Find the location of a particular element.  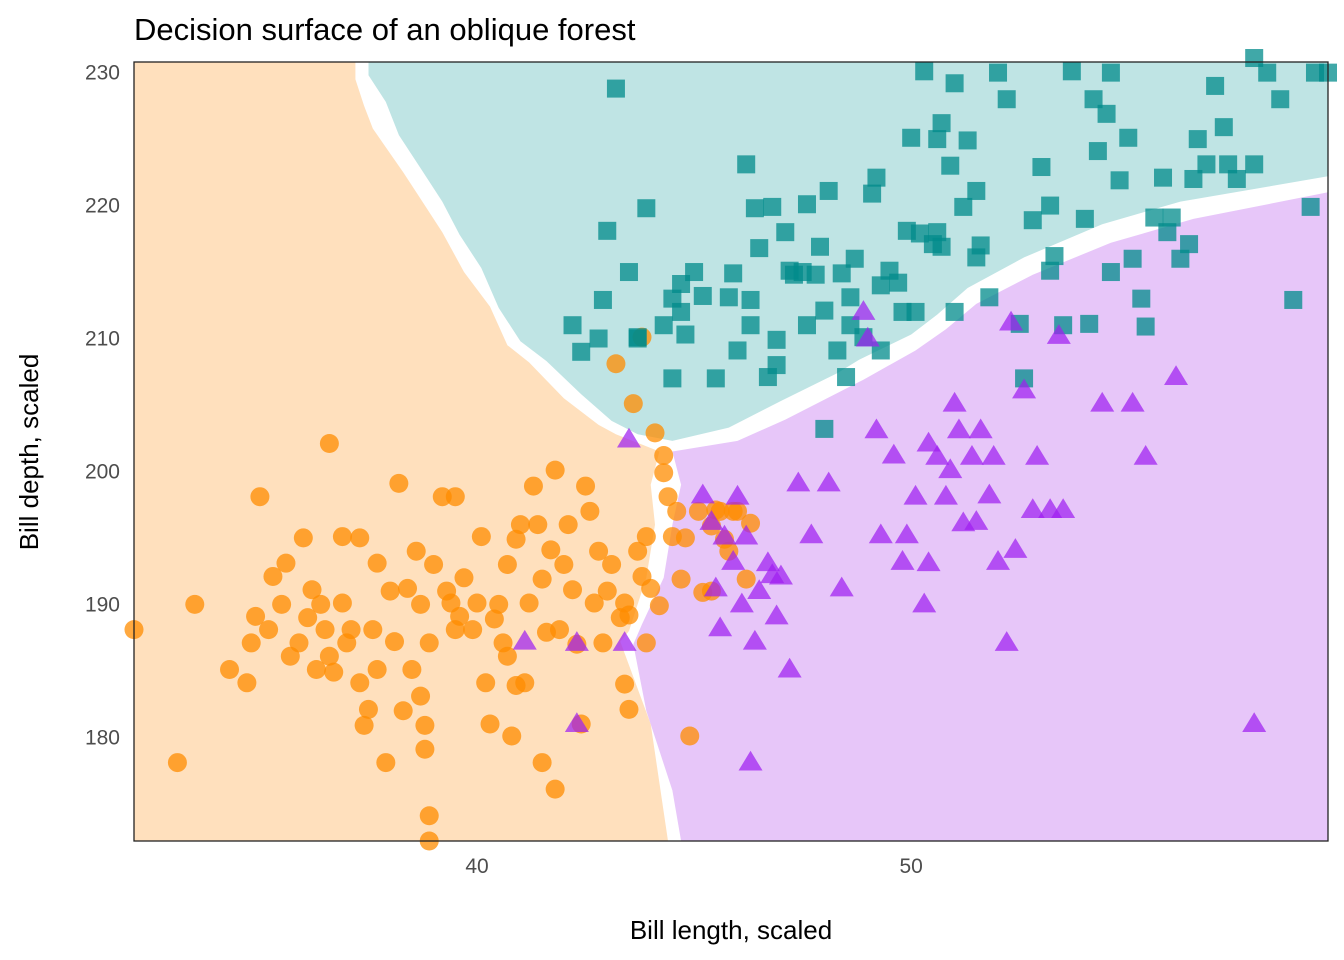

y-axis-ticks: 180 190 200 210 220 230 is located at coordinates (102, 406).